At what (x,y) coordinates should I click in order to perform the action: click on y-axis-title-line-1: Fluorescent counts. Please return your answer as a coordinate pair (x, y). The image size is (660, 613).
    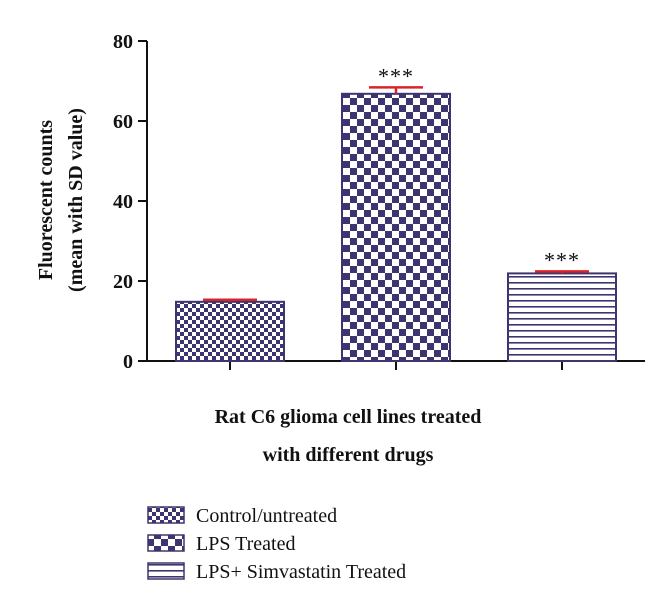
    Looking at the image, I should click on (46, 200).